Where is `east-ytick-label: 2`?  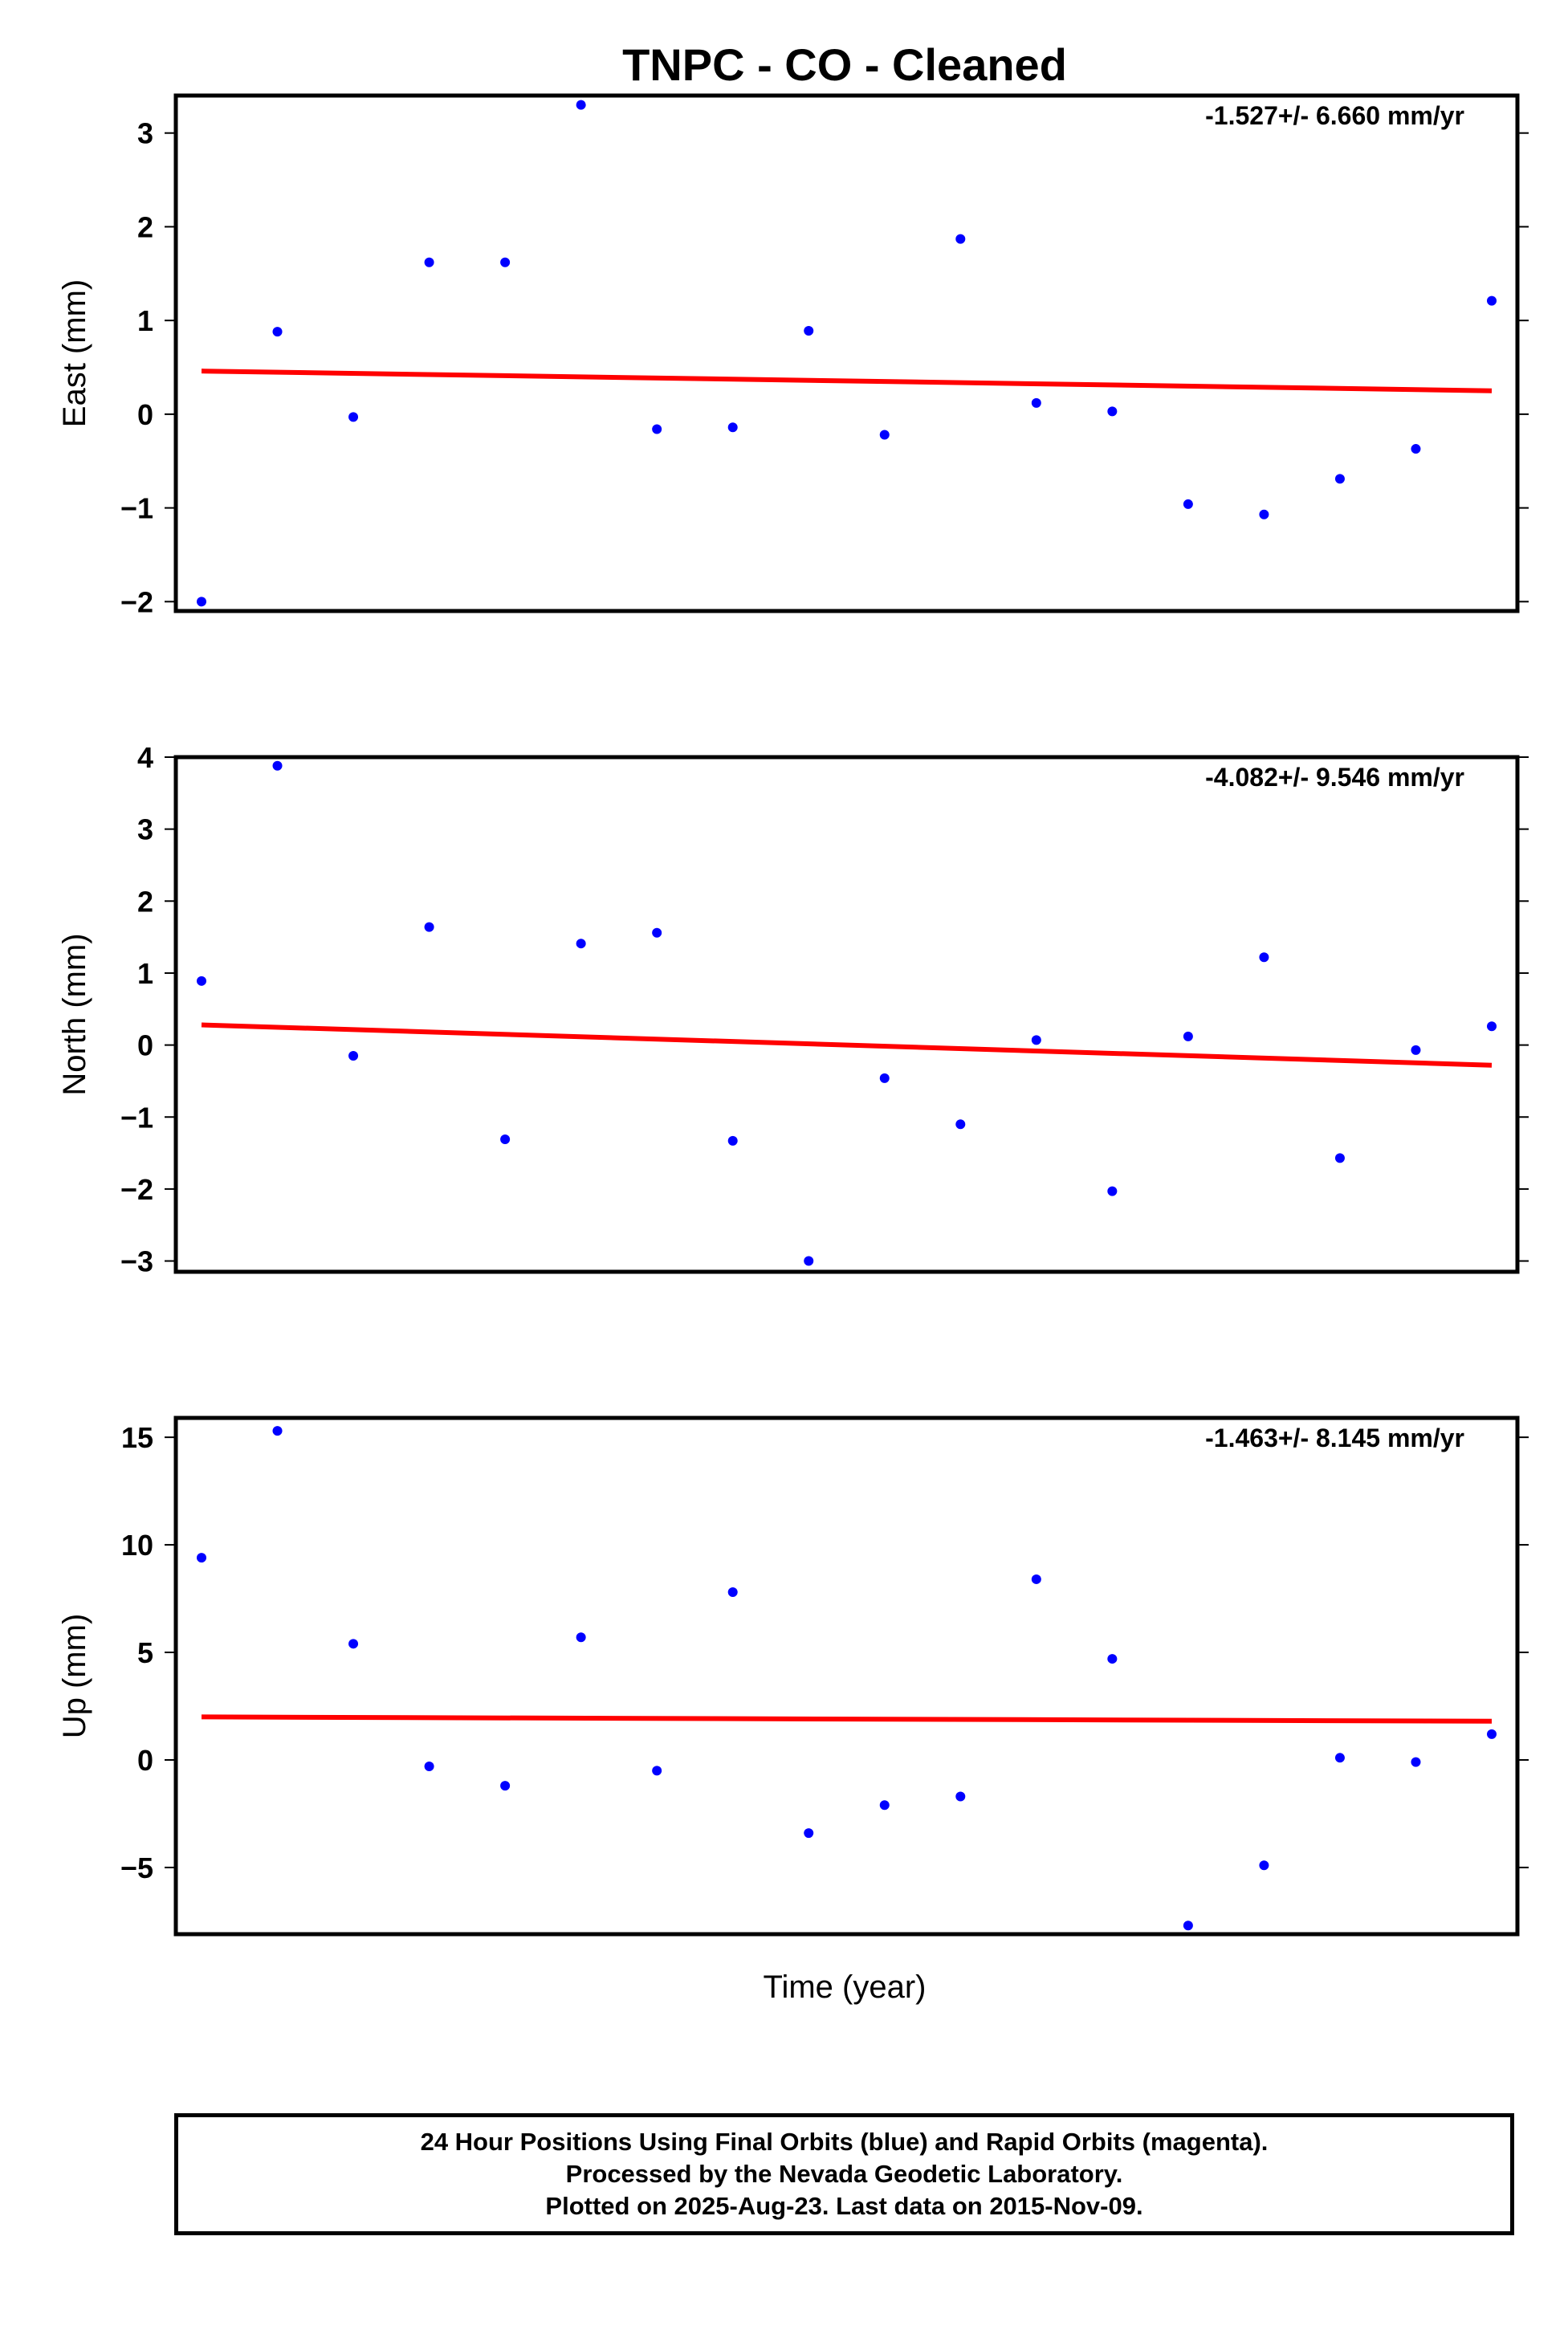 east-ytick-label: 2 is located at coordinates (145, 226).